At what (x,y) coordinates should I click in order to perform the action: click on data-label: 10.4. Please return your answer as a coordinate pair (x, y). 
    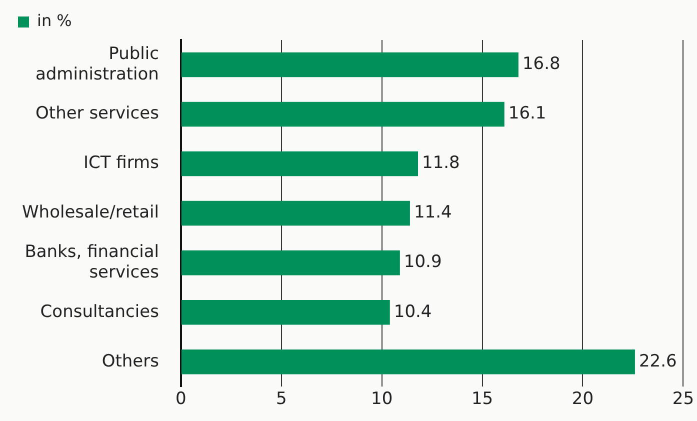
    Looking at the image, I should click on (413, 312).